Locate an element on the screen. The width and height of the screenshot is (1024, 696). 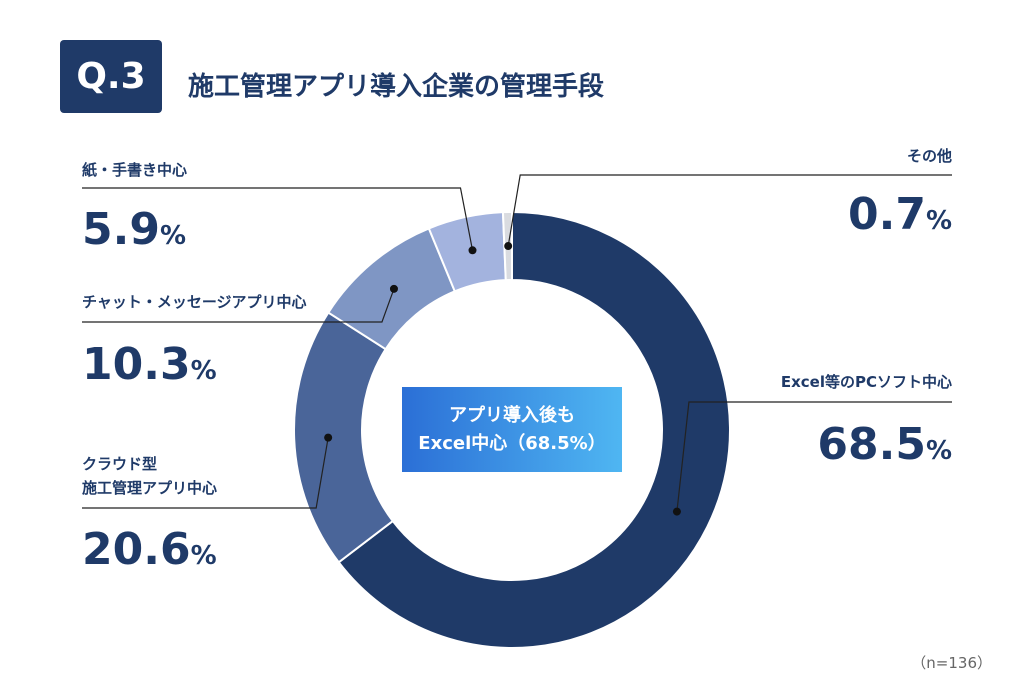
chart-title: 施工管理アプリ導入企業の管理手段 is located at coordinates (396, 87).